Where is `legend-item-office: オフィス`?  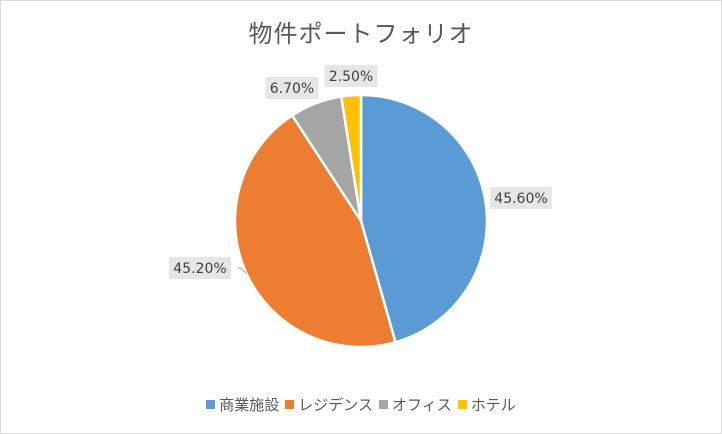
legend-item-office: オフィス is located at coordinates (415, 404).